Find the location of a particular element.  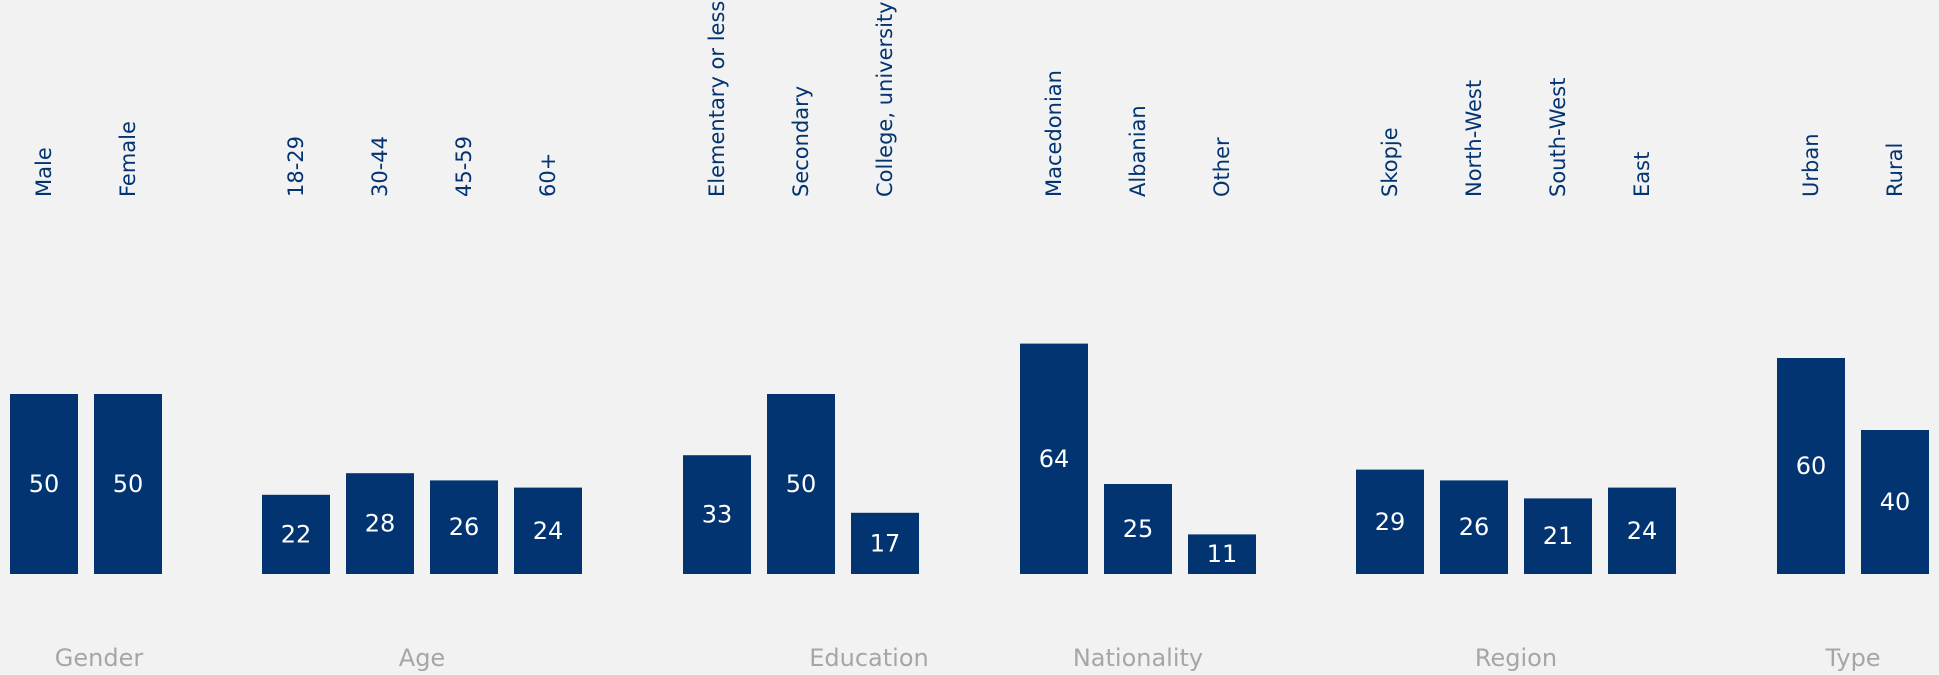

value-label-age-30-44: 28 is located at coordinates (380, 524).